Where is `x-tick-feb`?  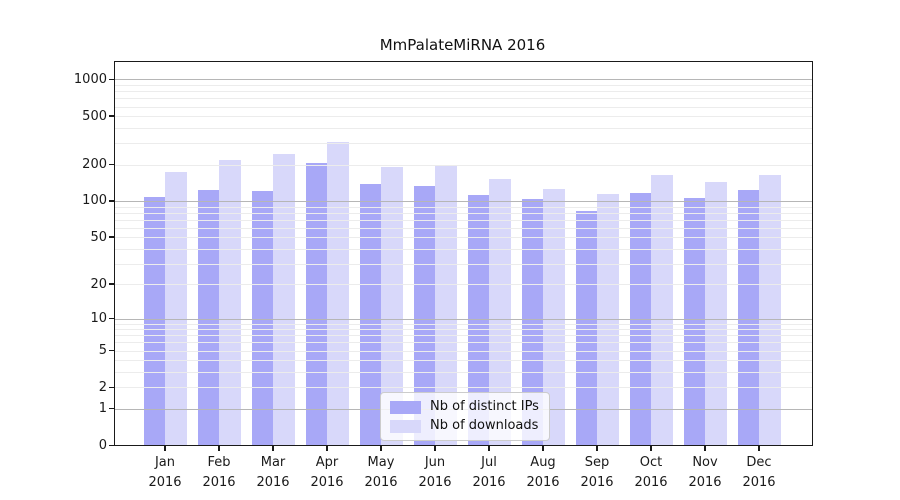
x-tick-feb is located at coordinates (219, 449).